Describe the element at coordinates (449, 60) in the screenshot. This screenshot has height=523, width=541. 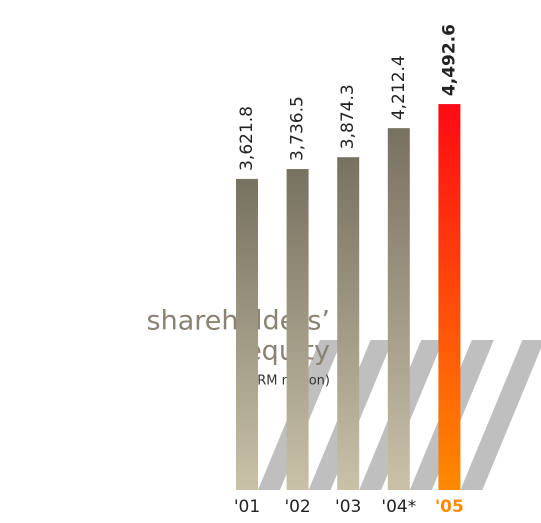
I see `value-label: 4,492.6` at that location.